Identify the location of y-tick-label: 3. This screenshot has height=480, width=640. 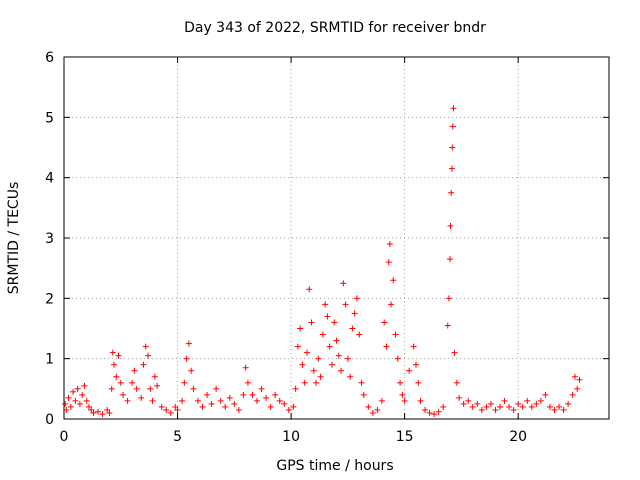
(49, 239).